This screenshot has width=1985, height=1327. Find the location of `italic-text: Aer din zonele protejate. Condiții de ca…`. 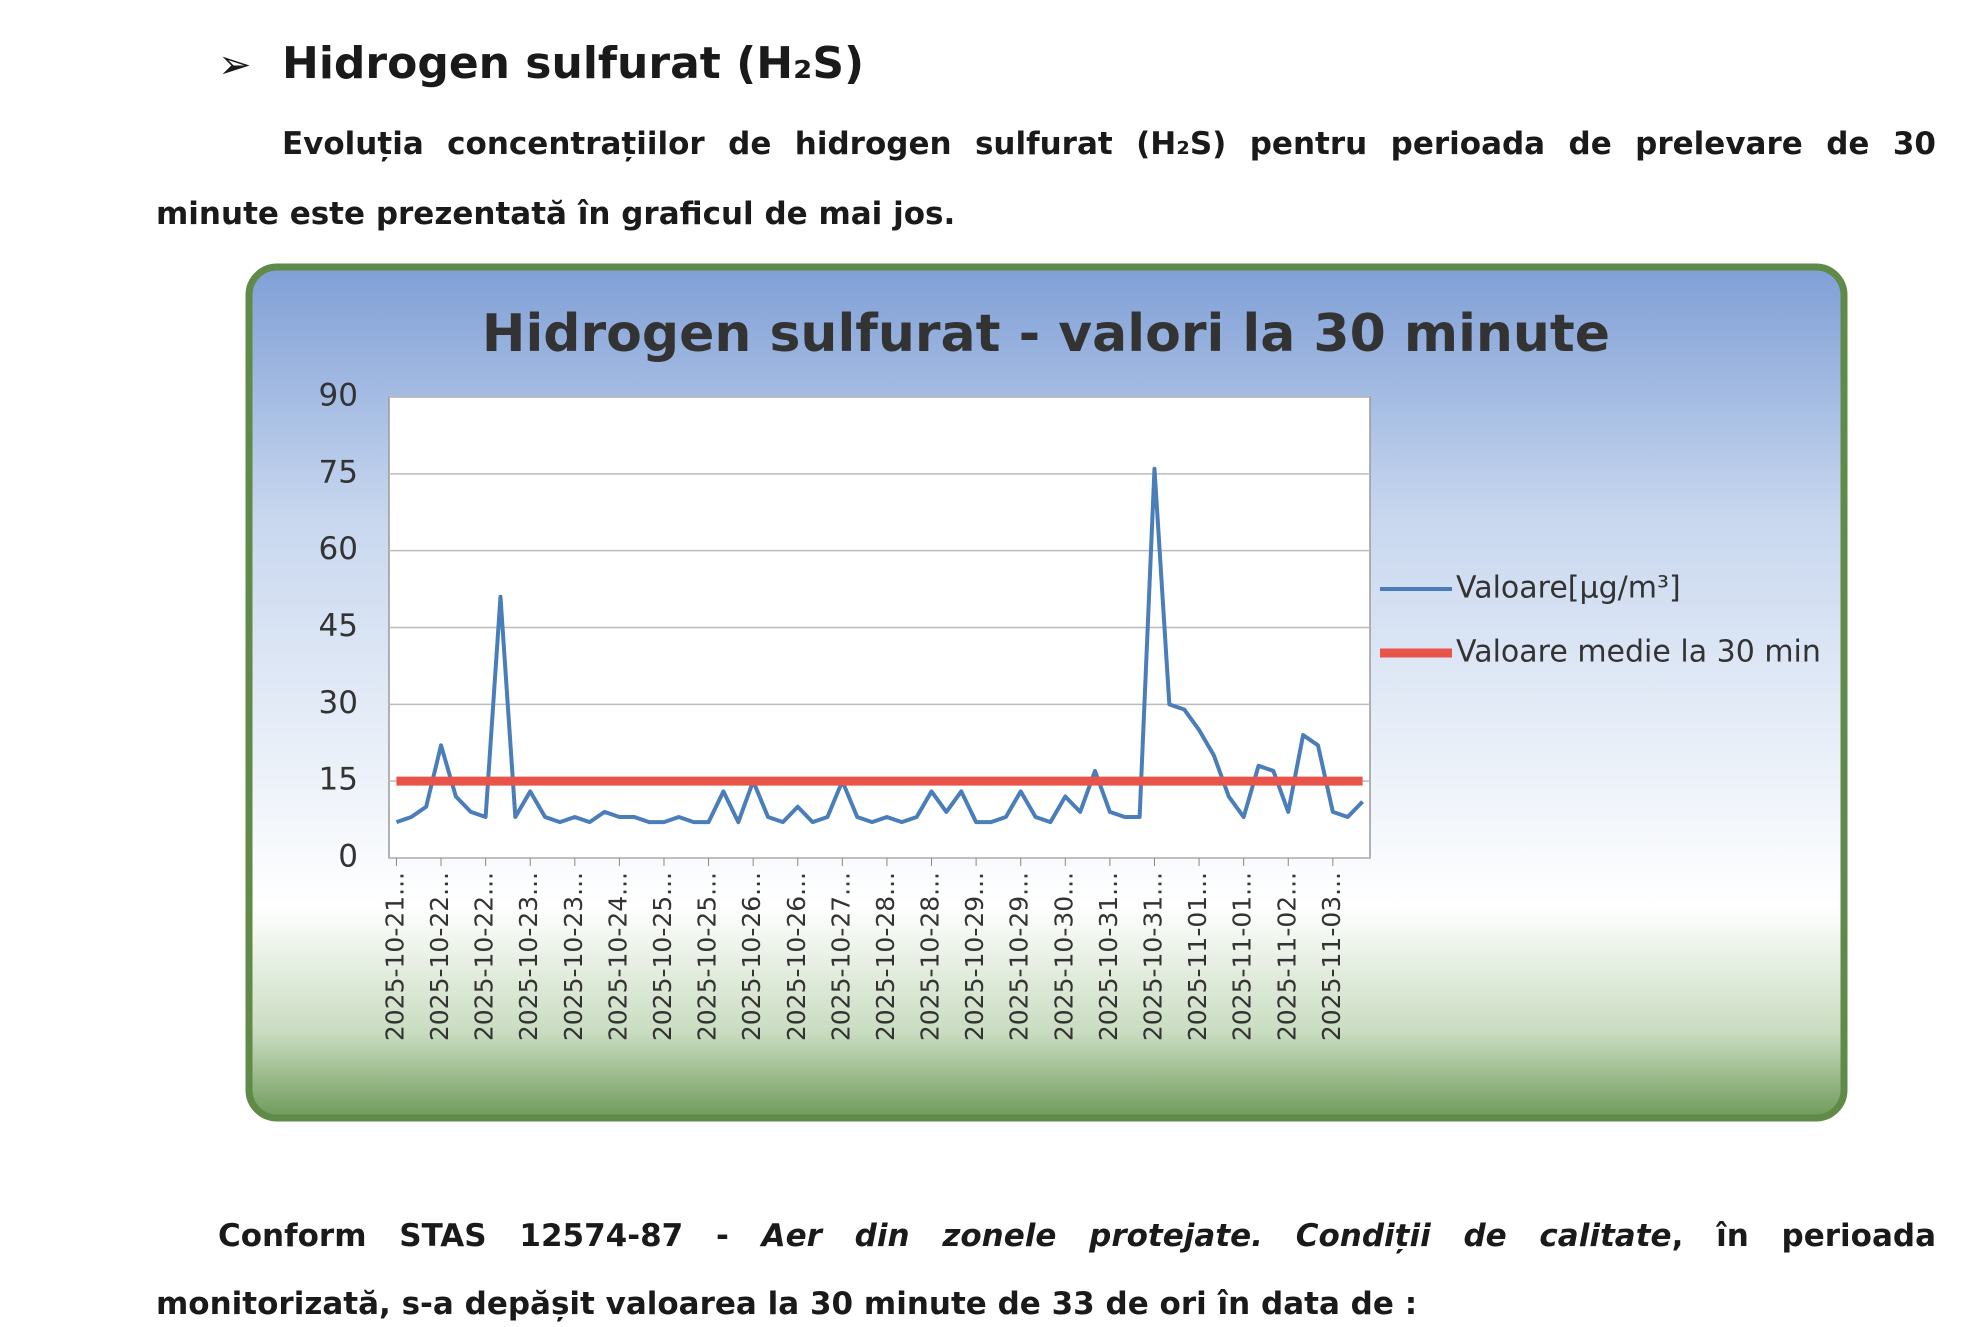

italic-text: Aer din zonele protejate. Condiții de ca… is located at coordinates (1216, 1236).